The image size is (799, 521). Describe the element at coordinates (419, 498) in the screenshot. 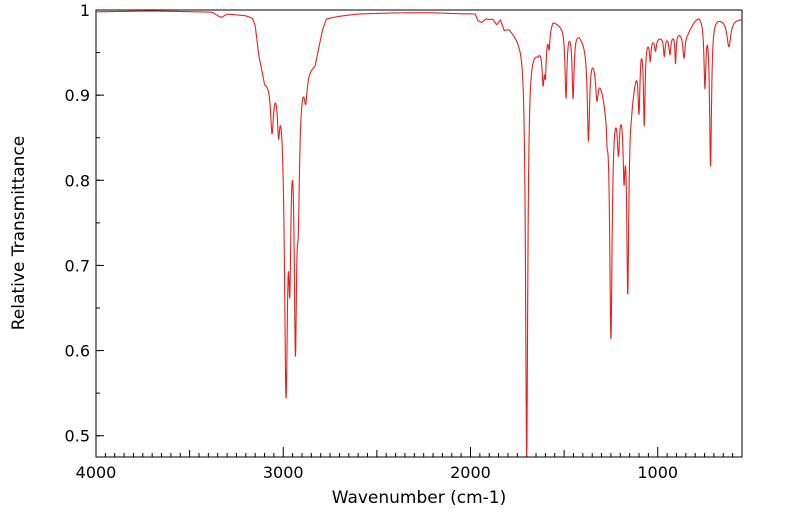

I see `x-axis-label: Wavenumber (cm-1)` at that location.